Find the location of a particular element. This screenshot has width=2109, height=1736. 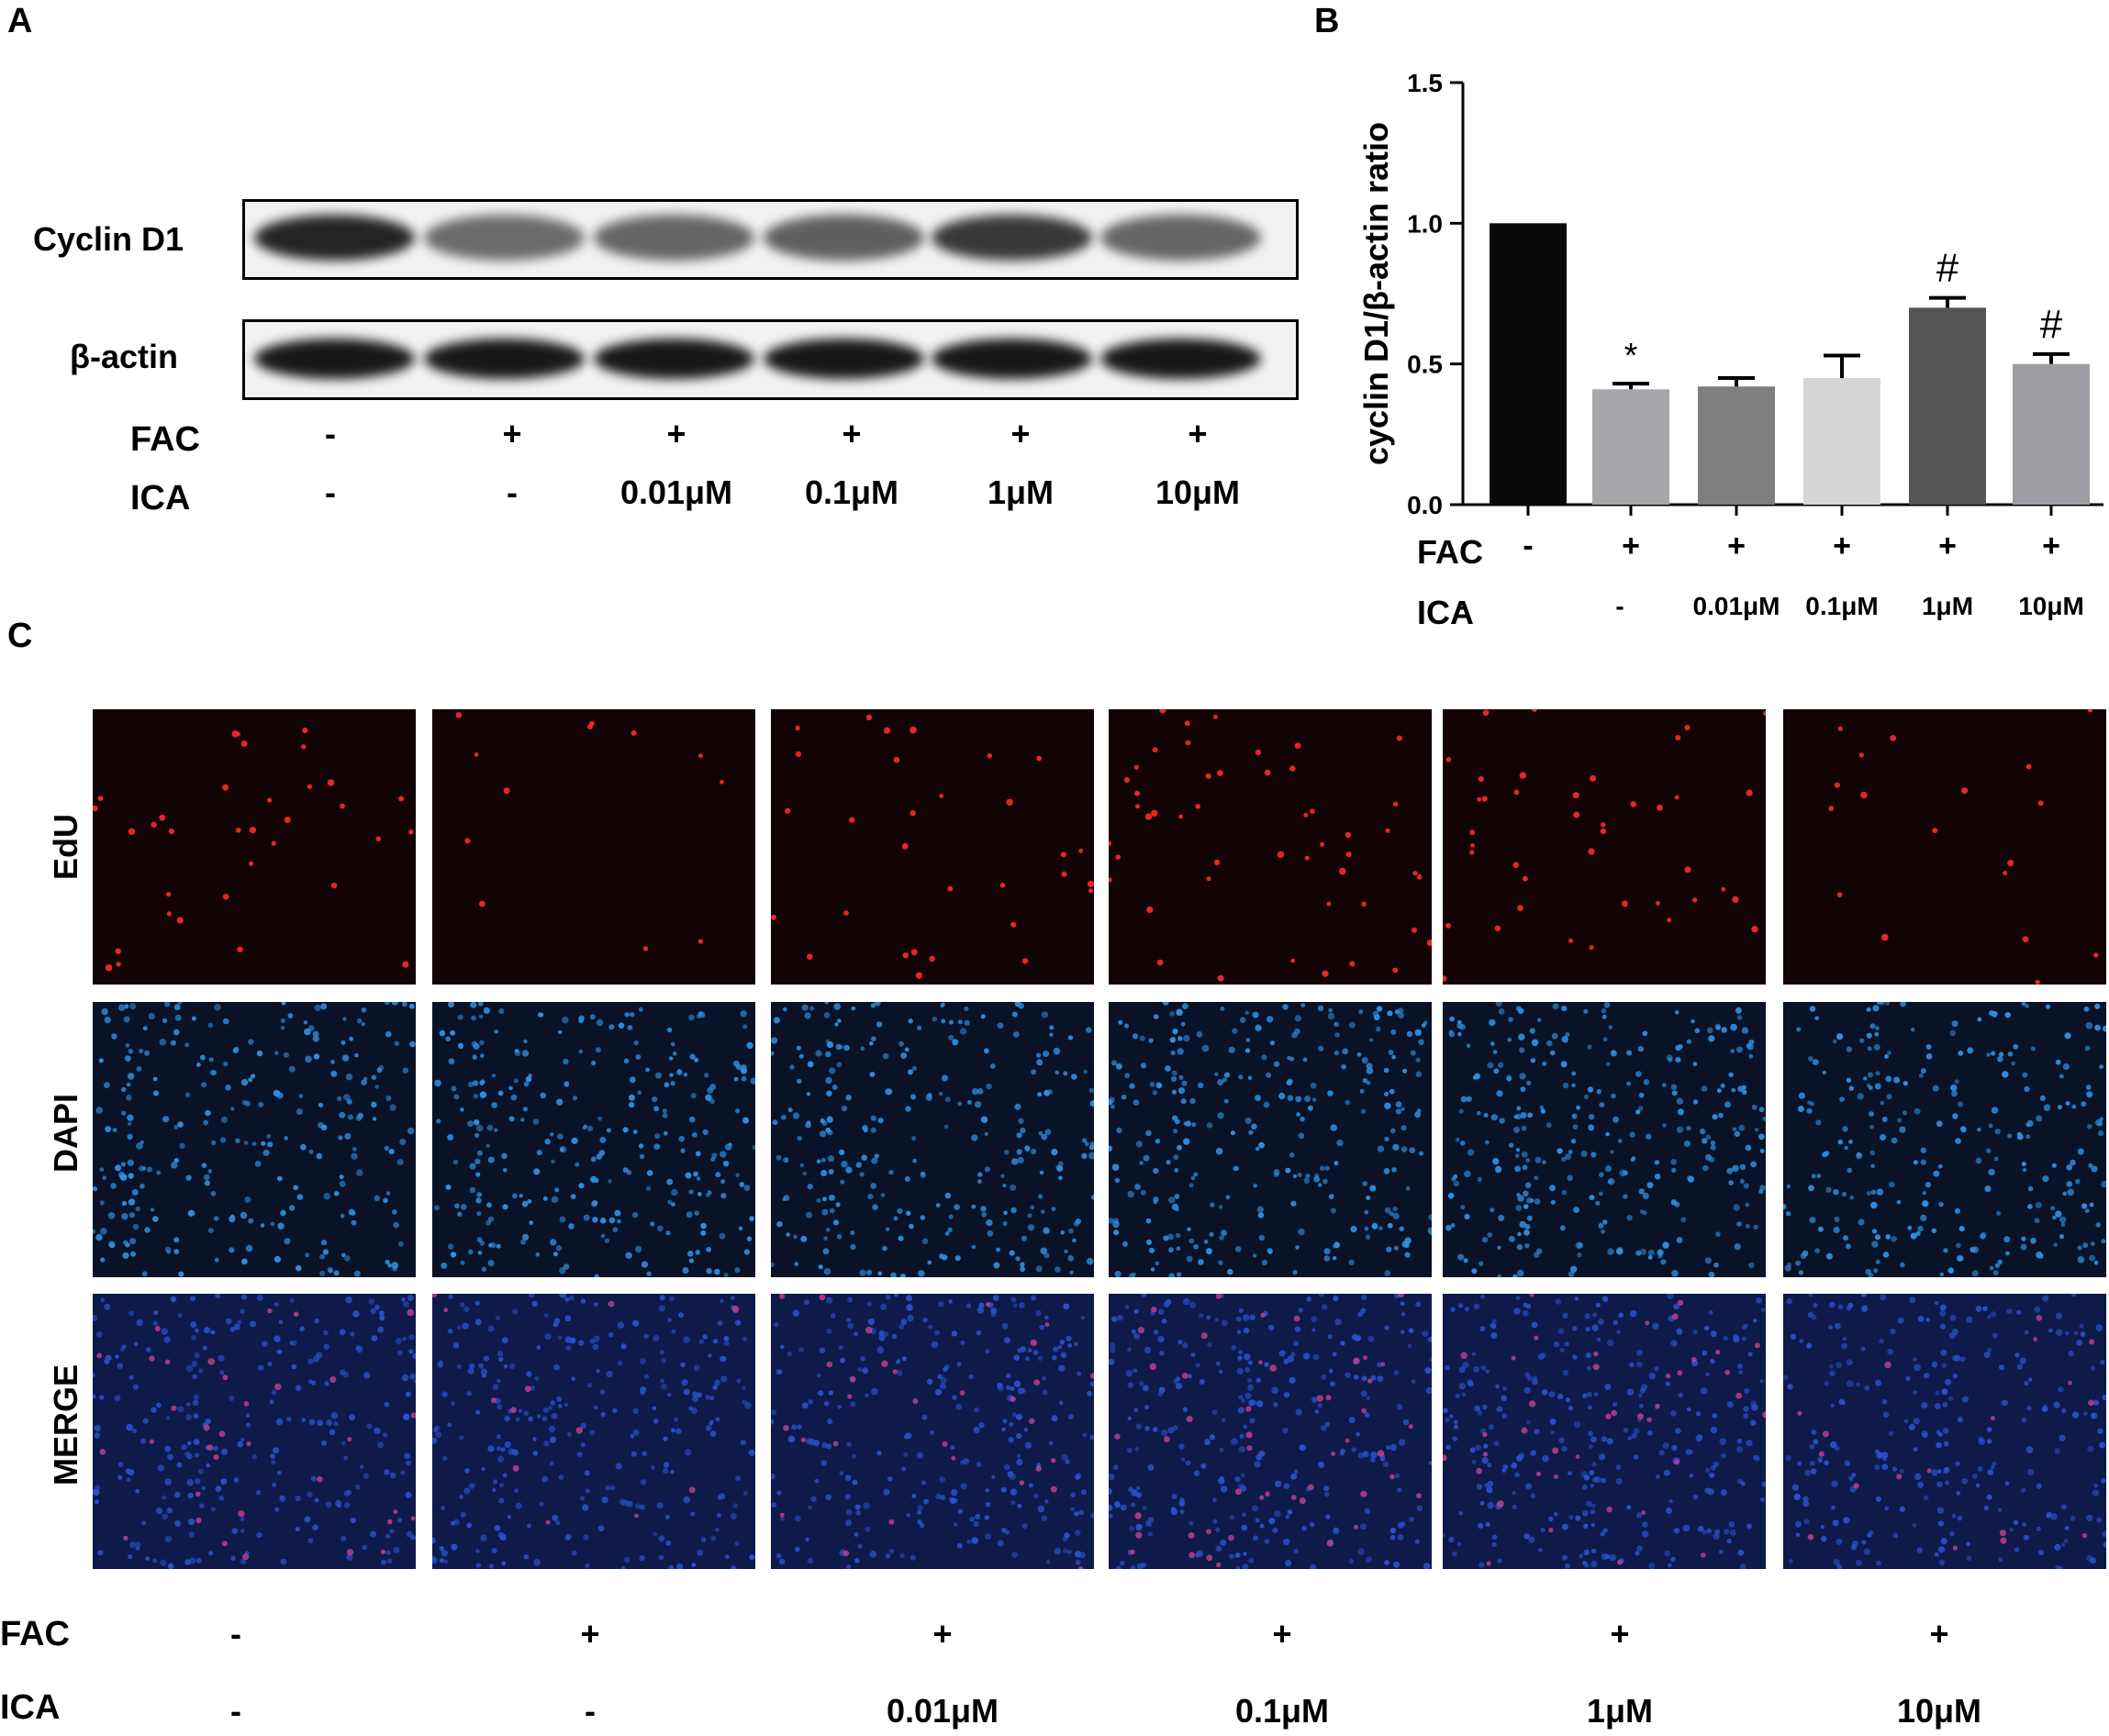

chart-ica-value: 10μM is located at coordinates (2051, 606).